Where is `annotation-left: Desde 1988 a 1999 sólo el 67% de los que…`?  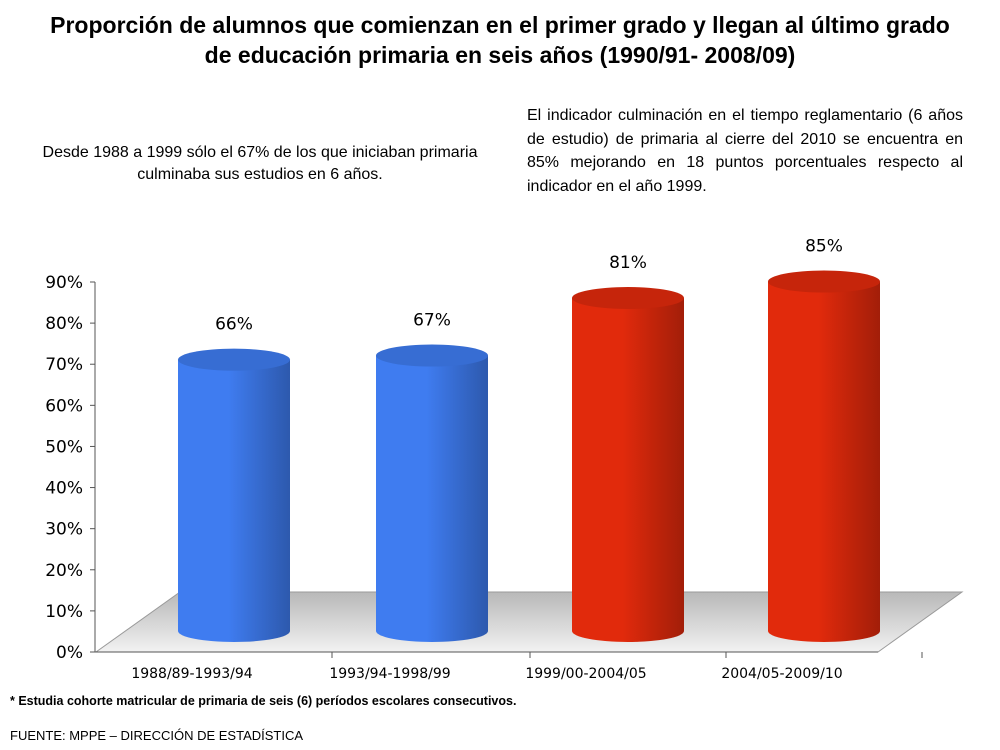 annotation-left: Desde 1988 a 1999 sólo el 67% de los que… is located at coordinates (260, 163).